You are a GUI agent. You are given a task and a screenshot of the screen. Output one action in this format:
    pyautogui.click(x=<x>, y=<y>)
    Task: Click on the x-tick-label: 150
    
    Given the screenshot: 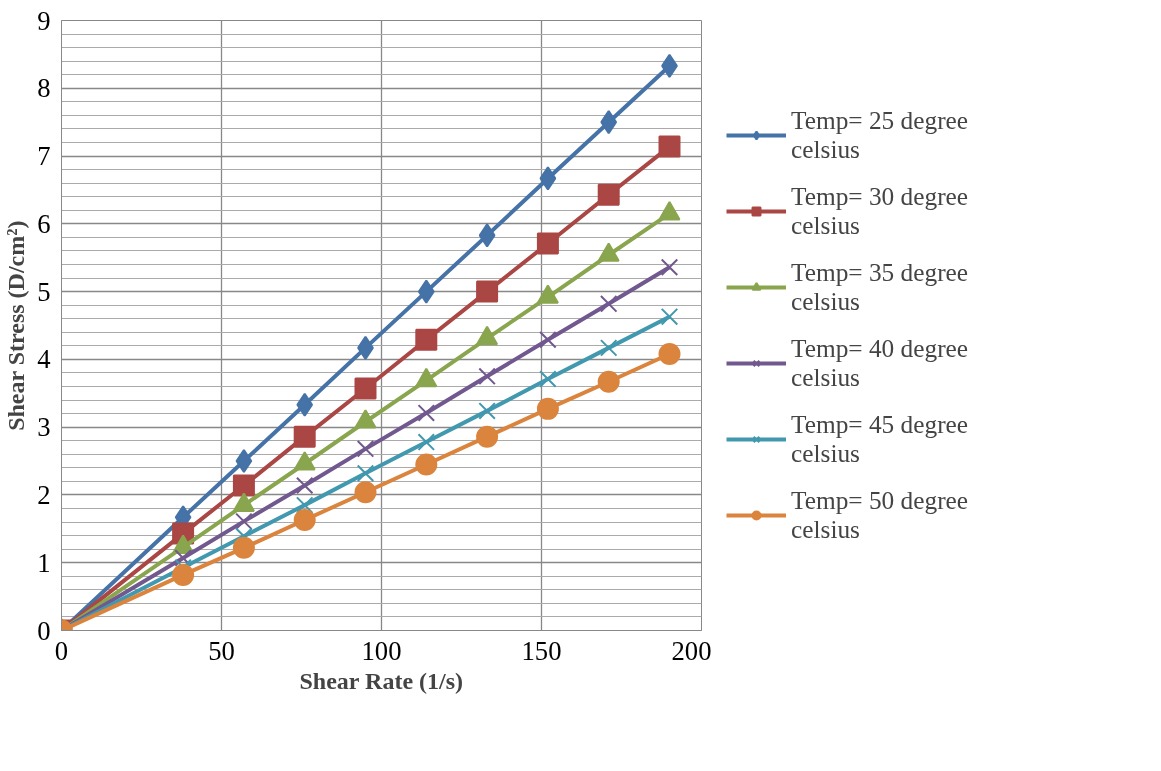 What is the action you would take?
    pyautogui.click(x=541, y=650)
    